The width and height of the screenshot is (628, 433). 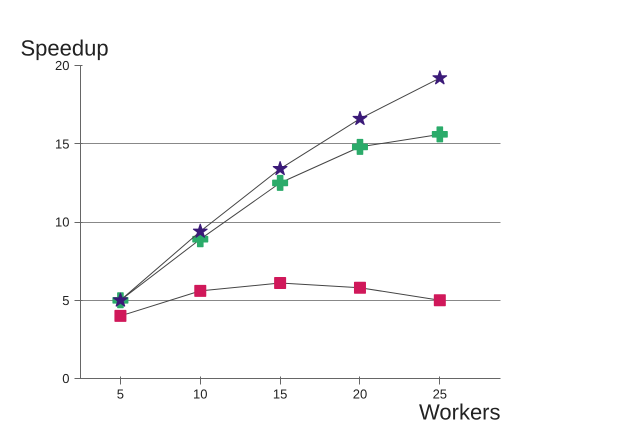 What do you see at coordinates (62, 144) in the screenshot?
I see `y-tick-label: 15` at bounding box center [62, 144].